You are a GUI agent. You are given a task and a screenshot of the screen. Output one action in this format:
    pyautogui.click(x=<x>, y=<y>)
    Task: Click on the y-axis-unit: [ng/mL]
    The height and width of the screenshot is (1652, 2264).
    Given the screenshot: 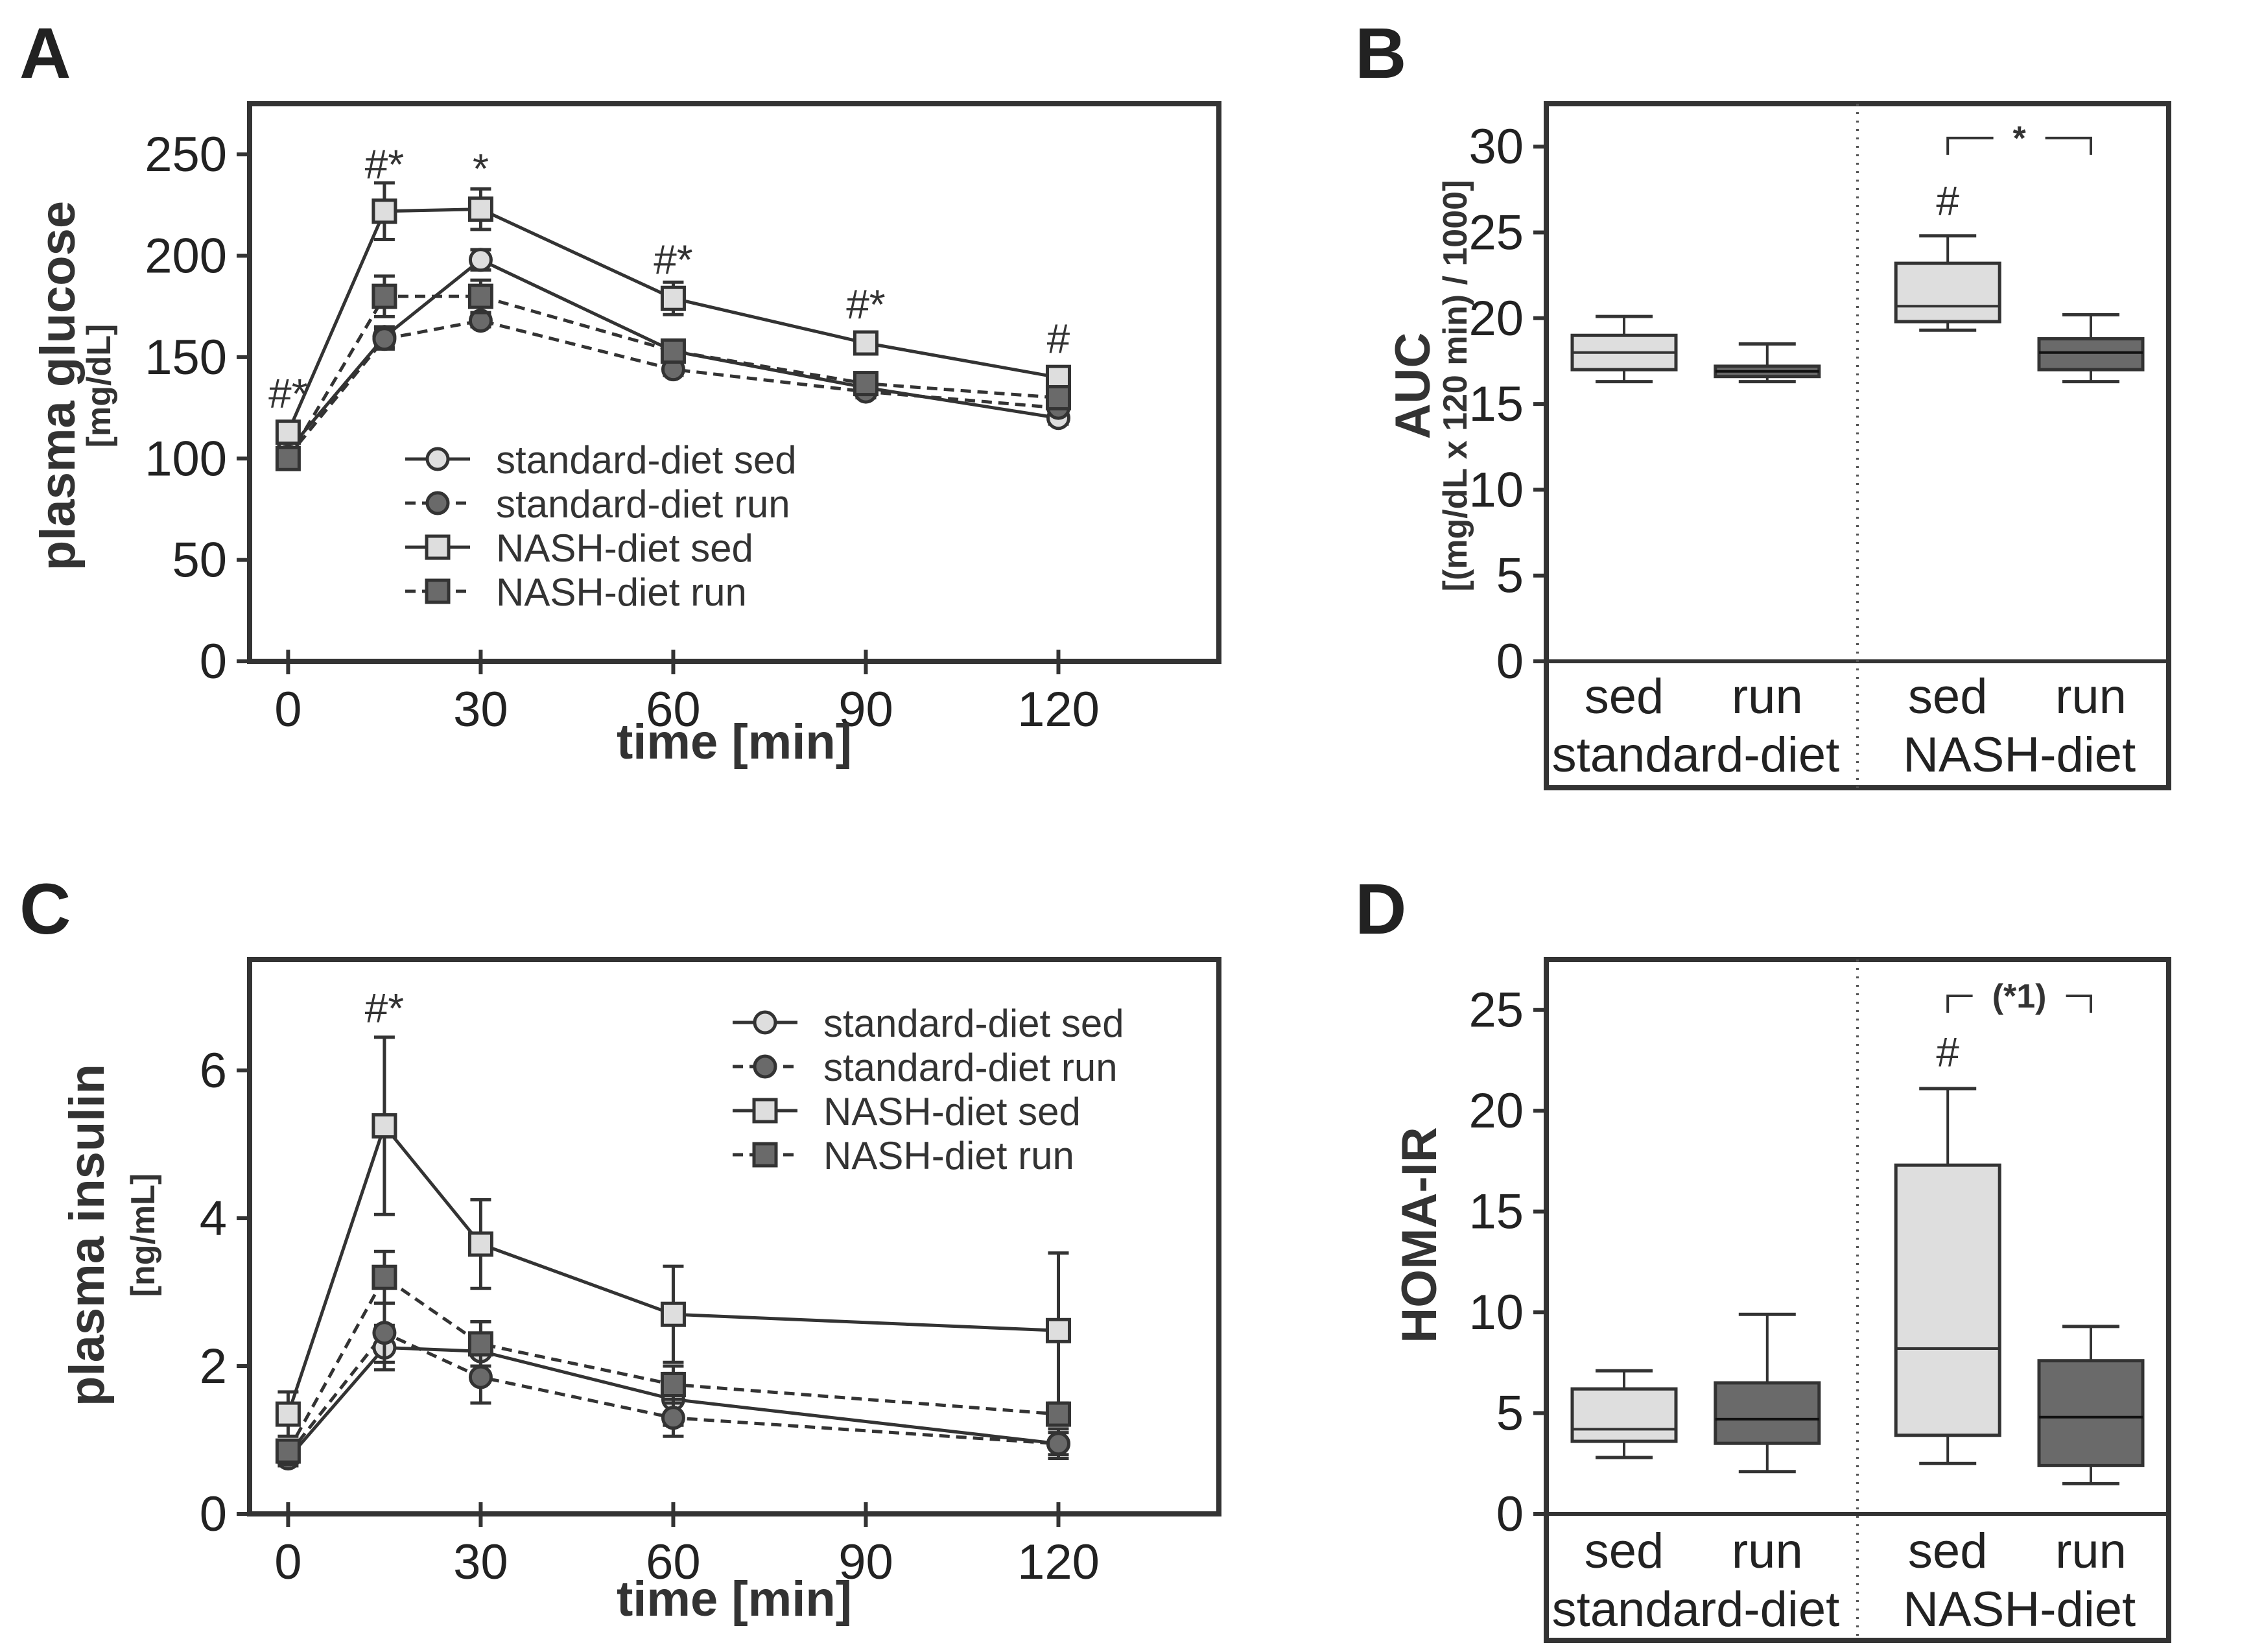 What is the action you would take?
    pyautogui.click(x=143, y=1236)
    